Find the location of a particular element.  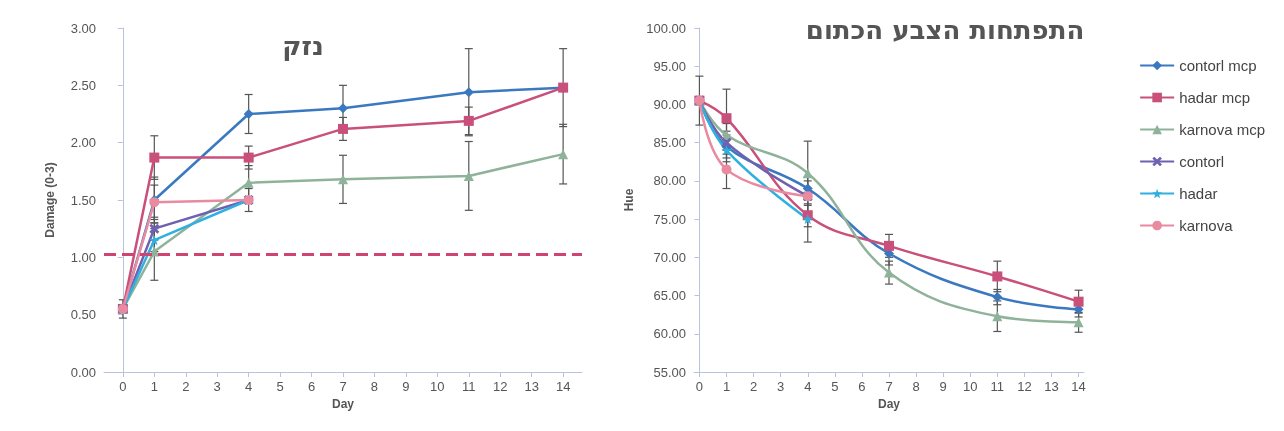

y-tick-label: 1.00 is located at coordinates (83, 257).